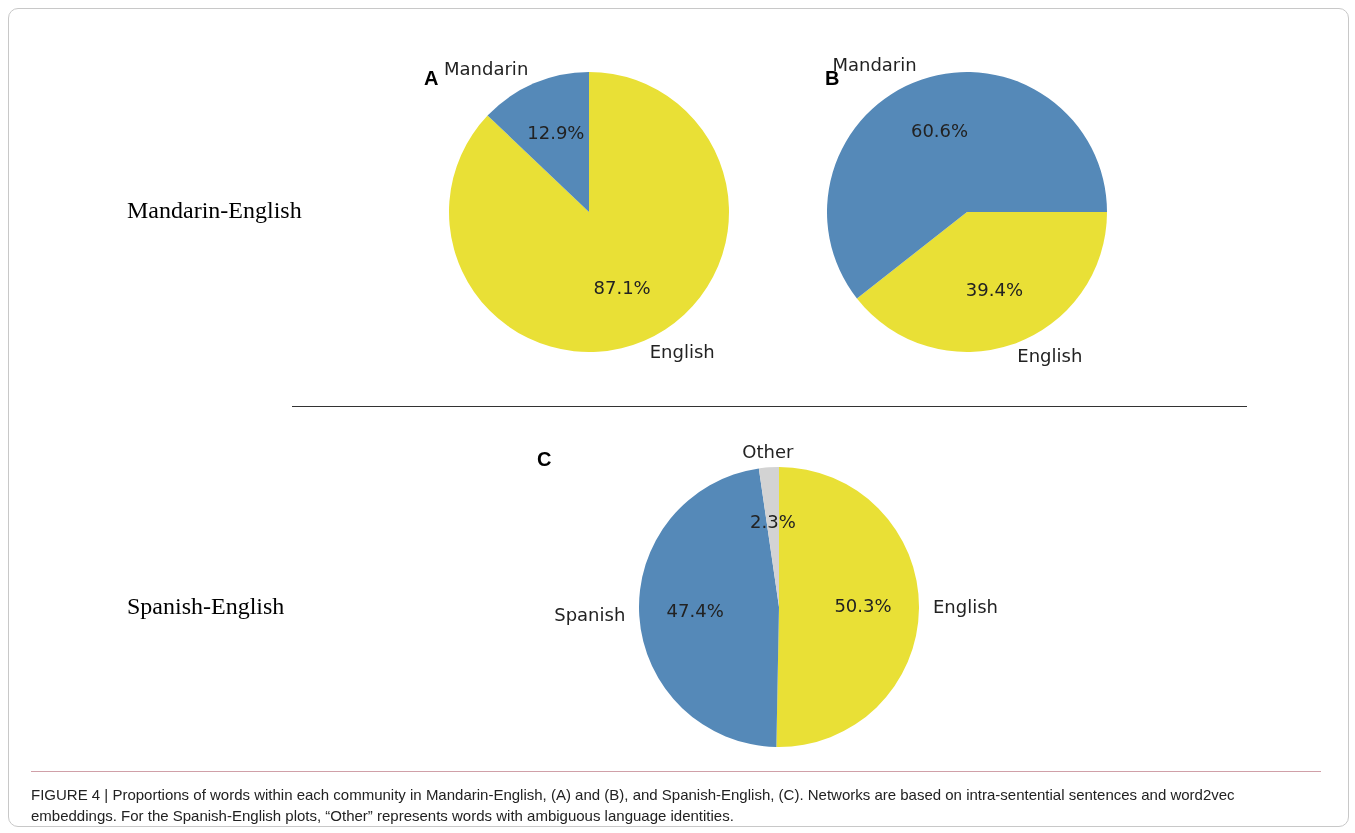 The height and width of the screenshot is (833, 1355). What do you see at coordinates (544, 459) in the screenshot?
I see `chart-title: C` at bounding box center [544, 459].